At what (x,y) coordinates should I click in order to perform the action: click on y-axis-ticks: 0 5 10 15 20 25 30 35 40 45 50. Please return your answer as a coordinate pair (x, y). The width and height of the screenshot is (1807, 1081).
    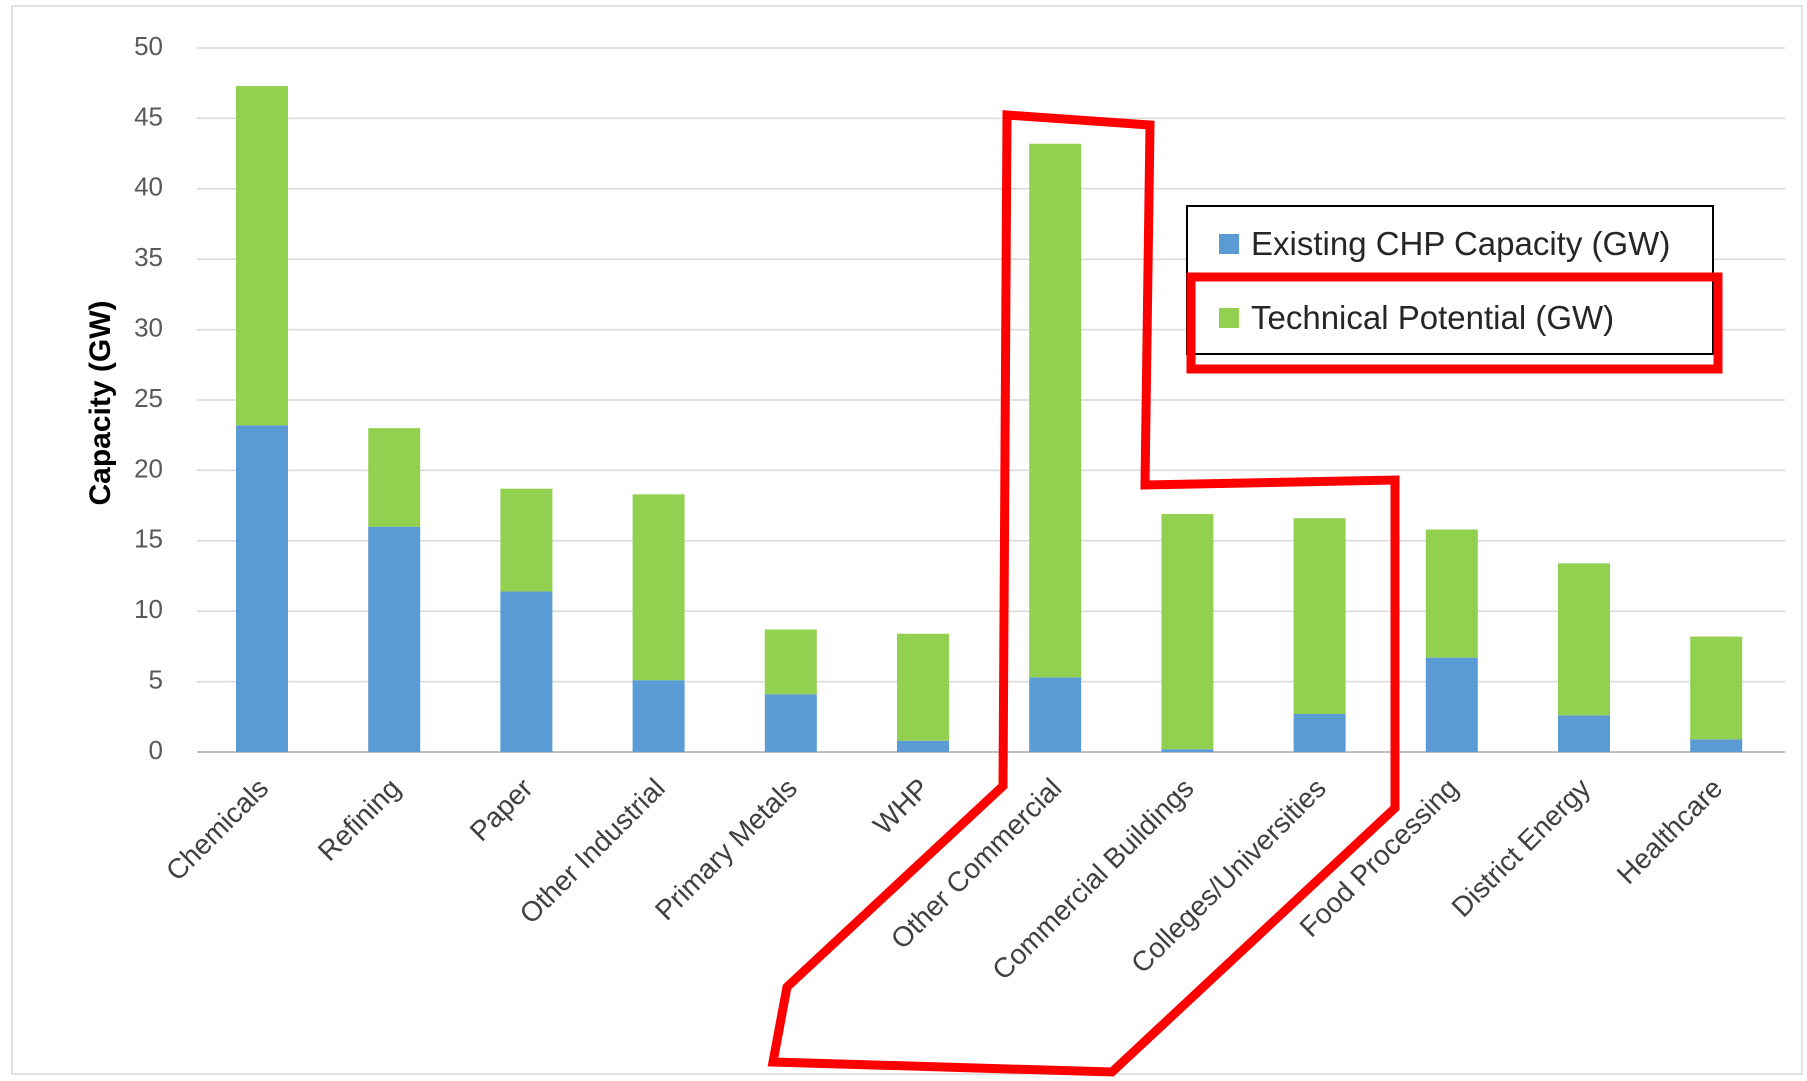
    Looking at the image, I should click on (148, 398).